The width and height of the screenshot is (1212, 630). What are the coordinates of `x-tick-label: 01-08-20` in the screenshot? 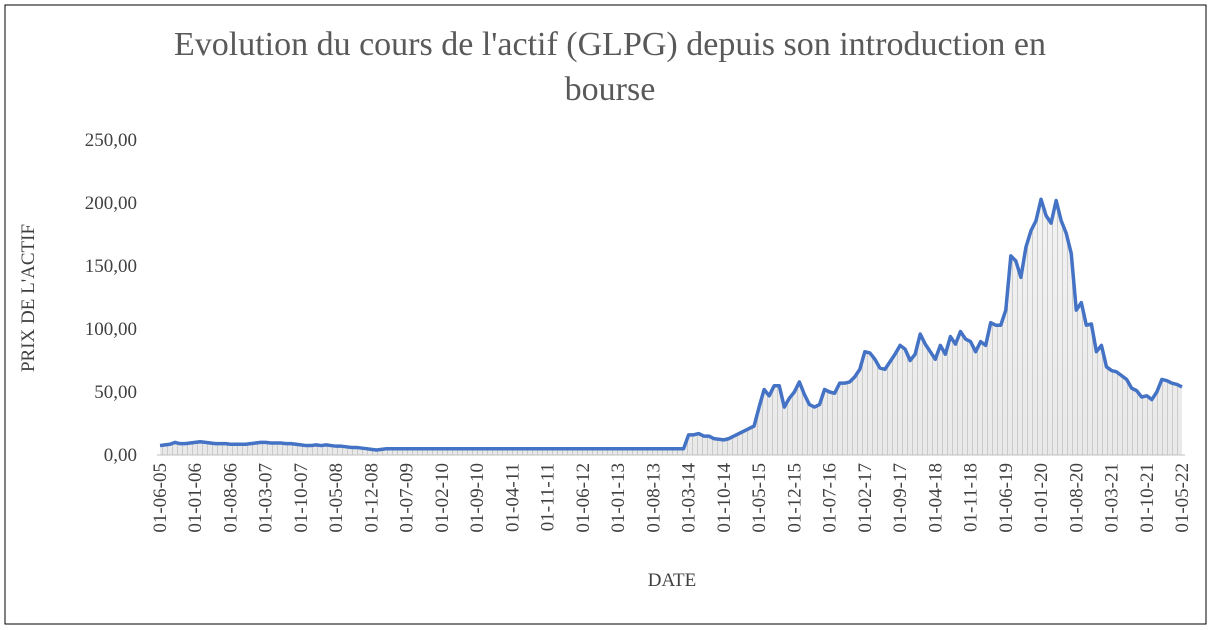 It's located at (1076, 498).